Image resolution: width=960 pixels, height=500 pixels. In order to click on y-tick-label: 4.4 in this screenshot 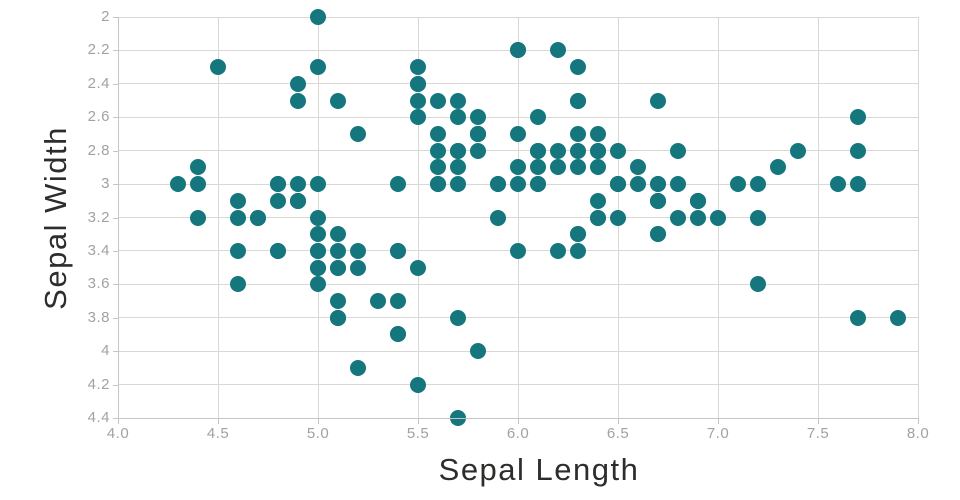, I will do `click(98, 417)`.